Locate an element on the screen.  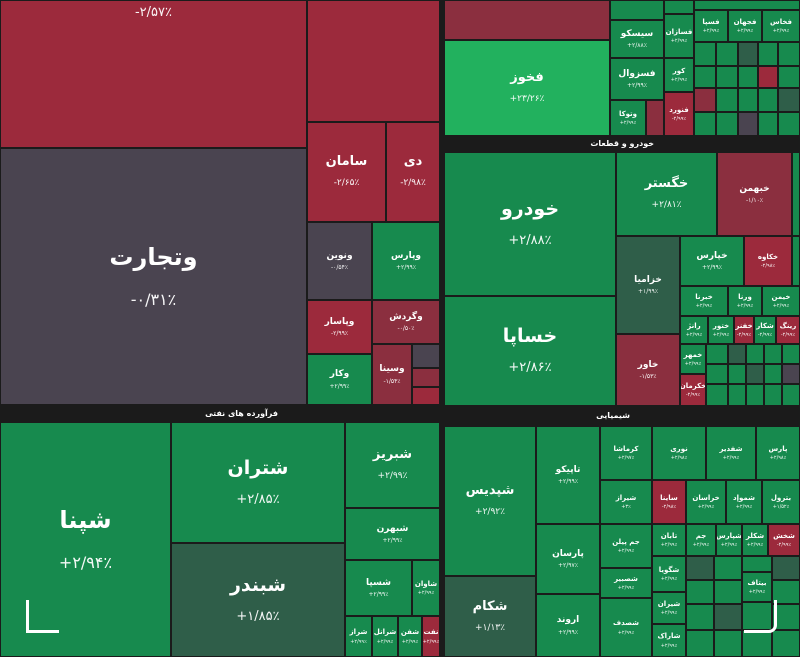
stock-tile: شخش -۲/۹۹٪ is located at coordinates (784, 540).